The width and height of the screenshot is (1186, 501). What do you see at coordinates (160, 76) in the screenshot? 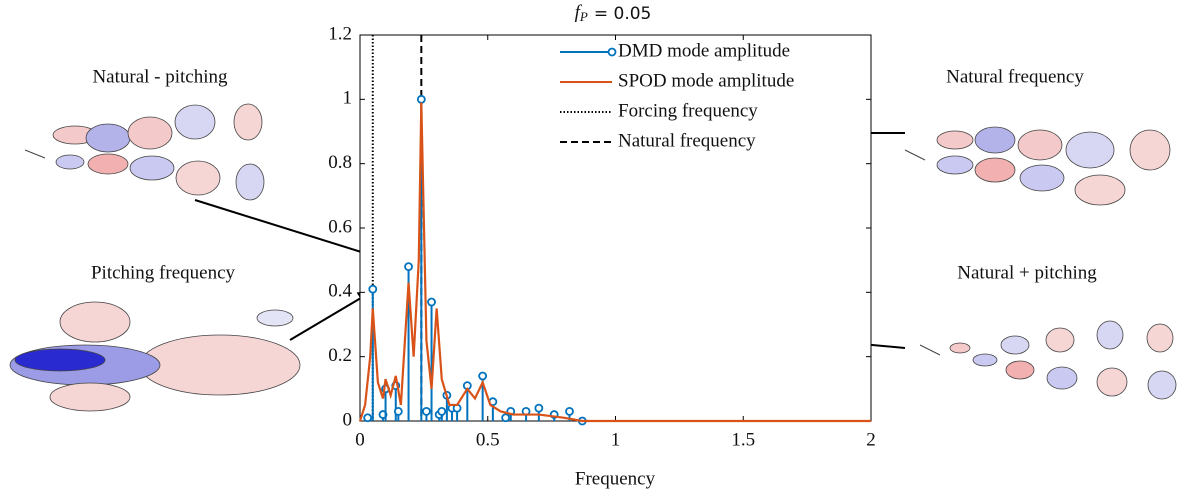
I see `annotation: Natural - pitching` at bounding box center [160, 76].